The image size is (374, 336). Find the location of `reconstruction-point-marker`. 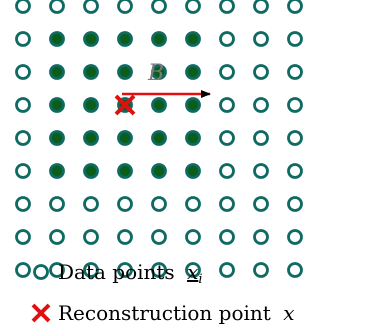

reconstruction-point-marker is located at coordinates (125, 105).